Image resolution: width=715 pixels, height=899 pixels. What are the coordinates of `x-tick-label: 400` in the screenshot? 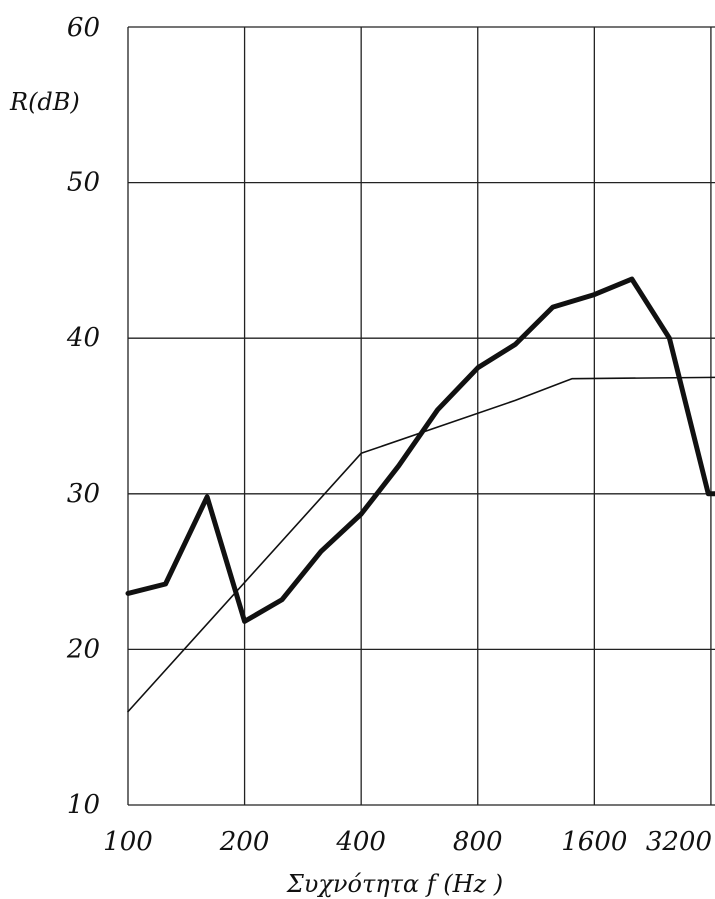 It's located at (360, 842).